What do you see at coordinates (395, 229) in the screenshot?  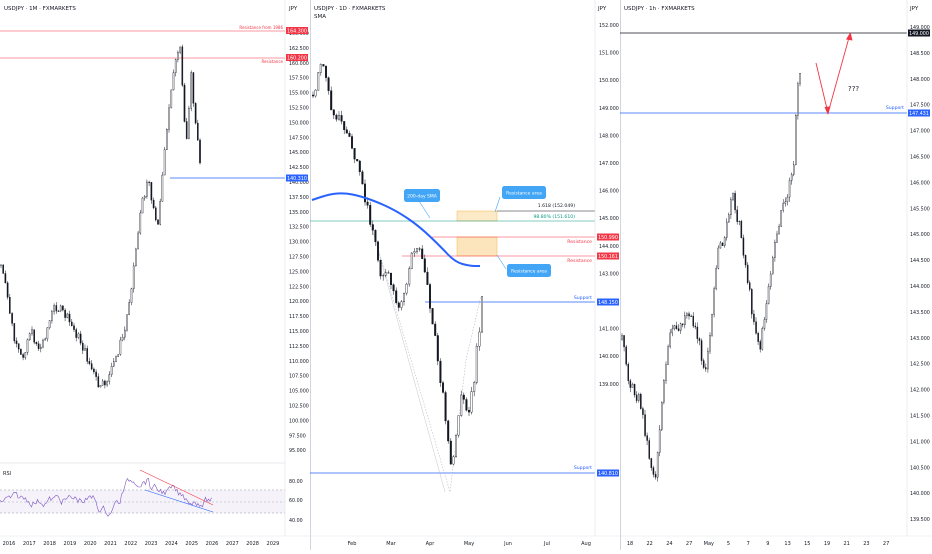 I see `sma-200-line` at bounding box center [395, 229].